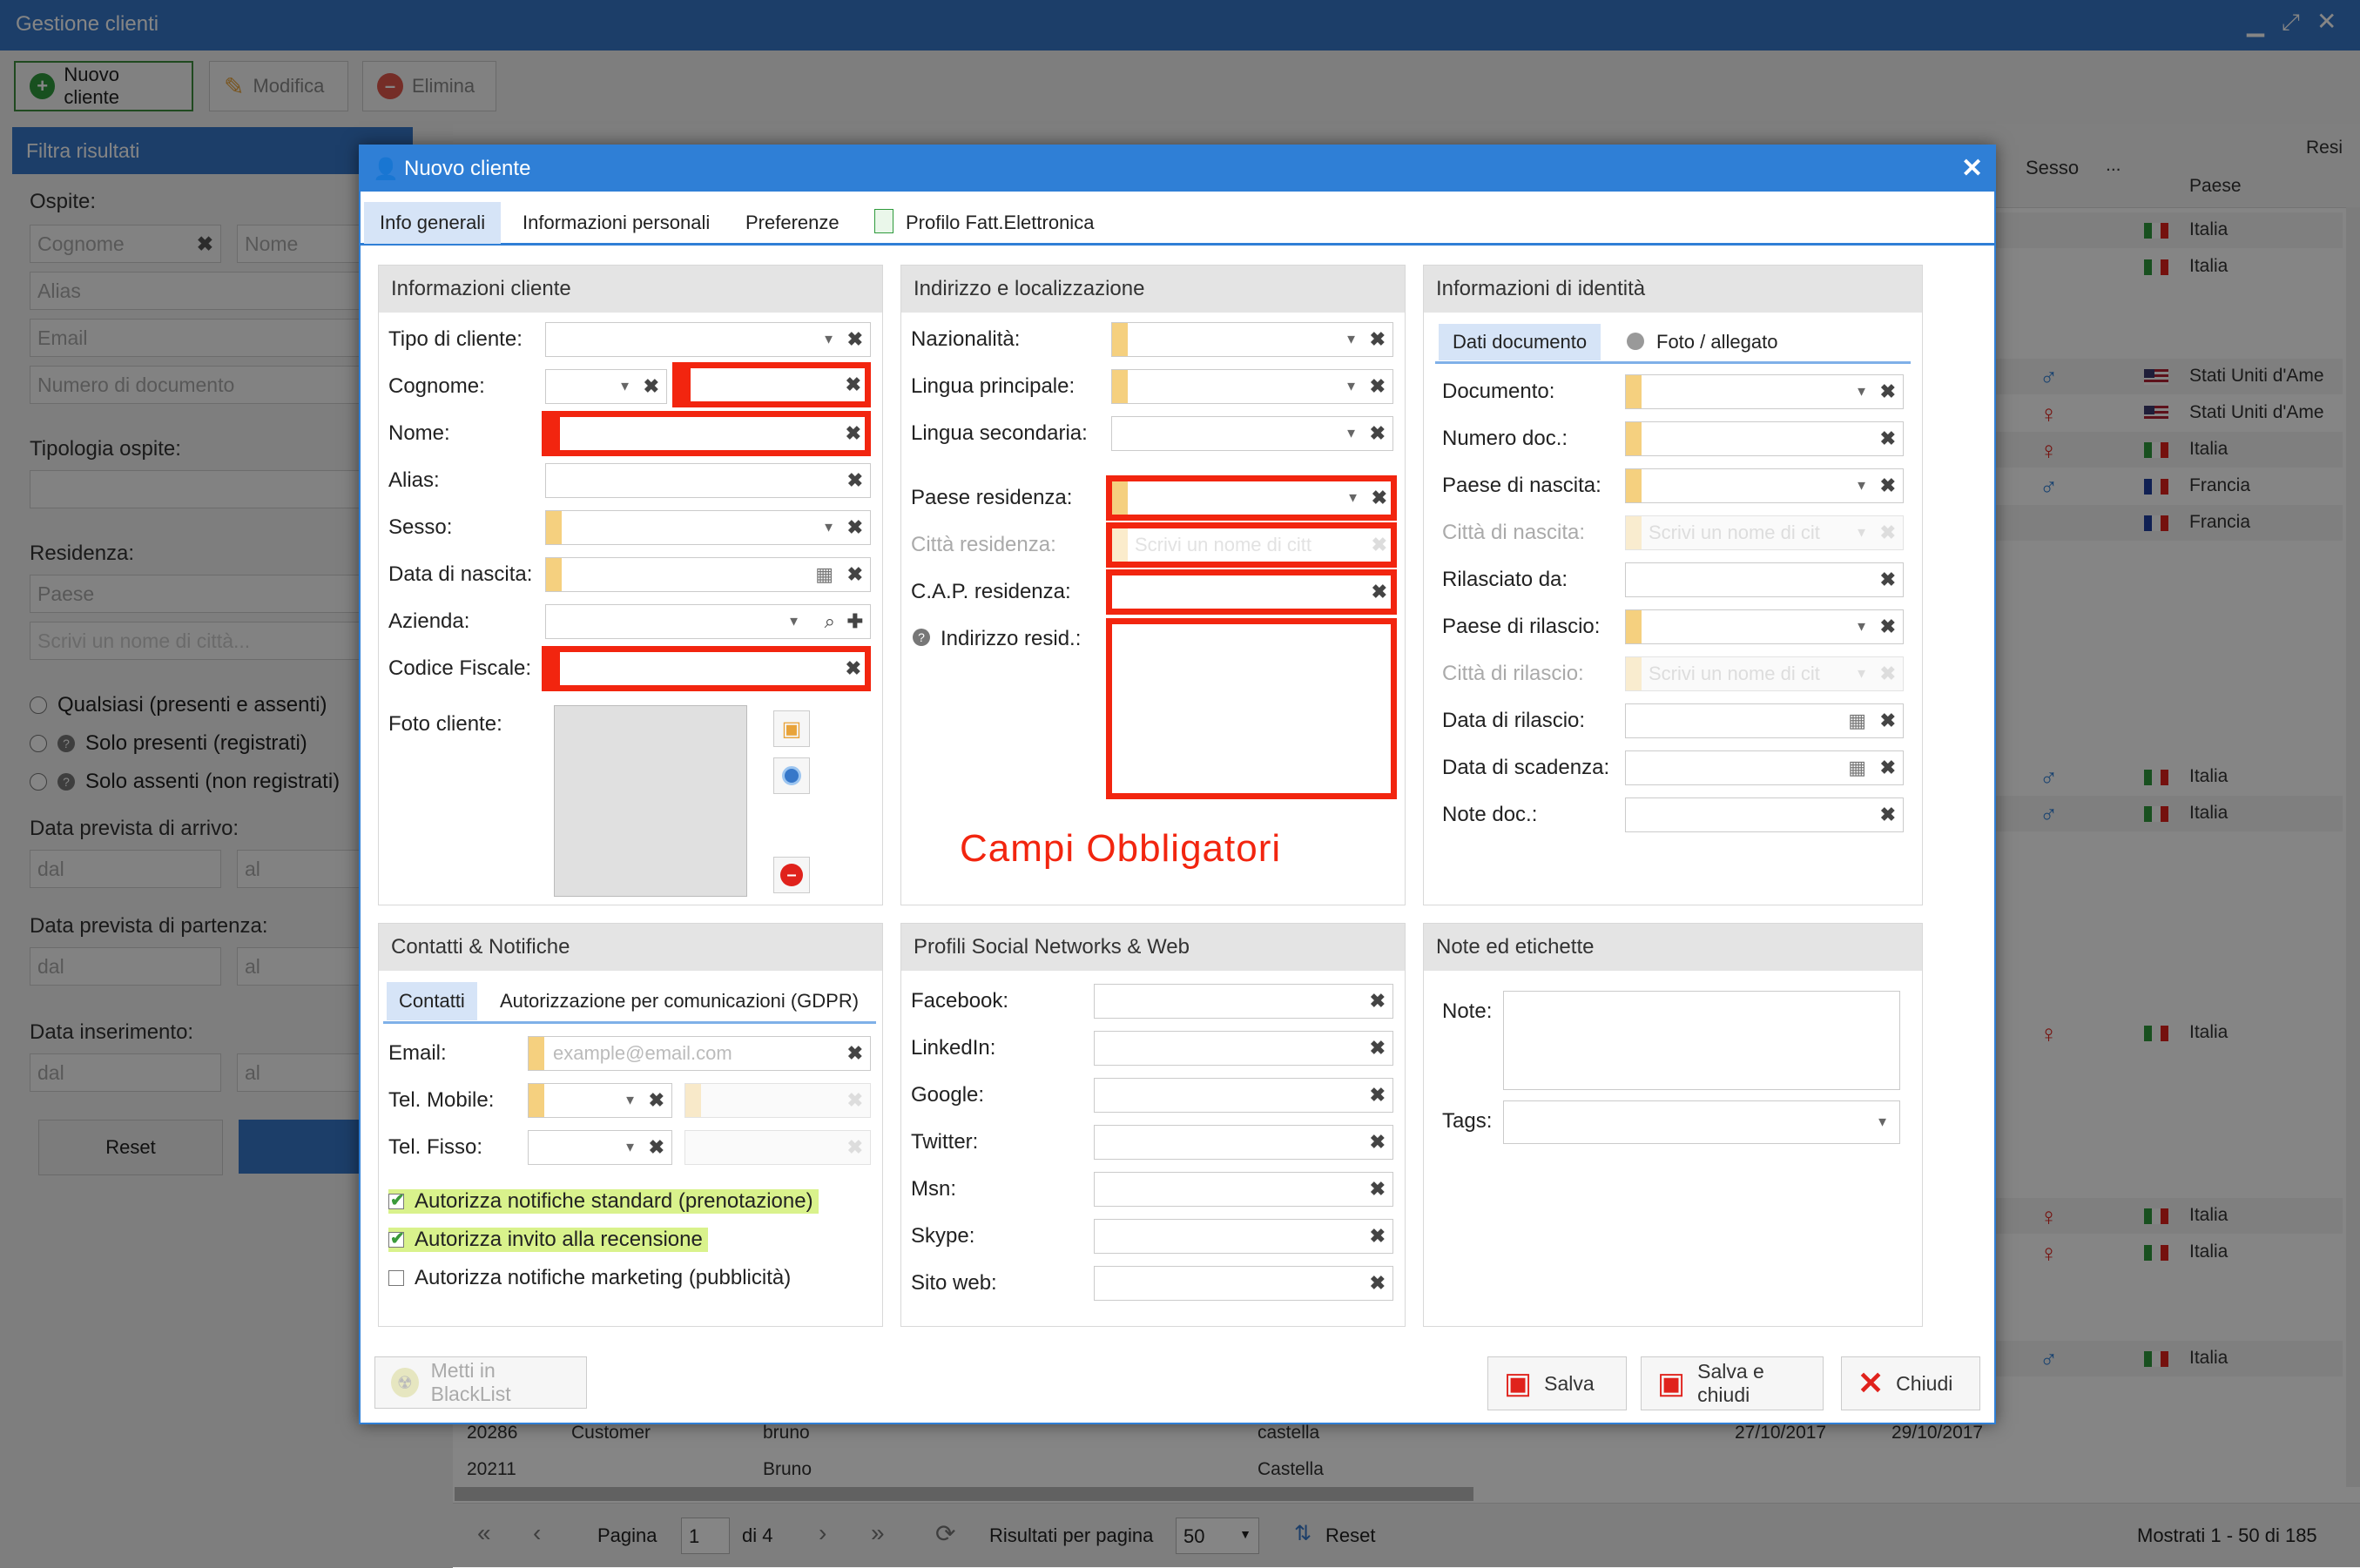  What do you see at coordinates (1701, 1122) in the screenshot?
I see `tags-select: ▼` at bounding box center [1701, 1122].